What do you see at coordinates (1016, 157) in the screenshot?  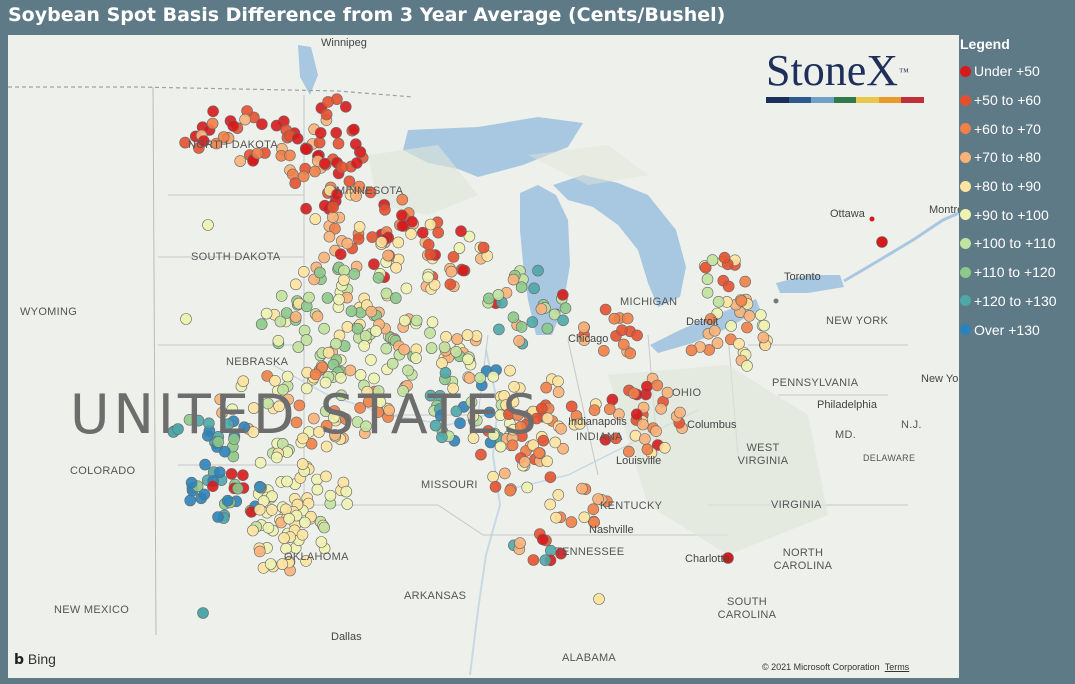 I see `legend-item: +70 to +80` at bounding box center [1016, 157].